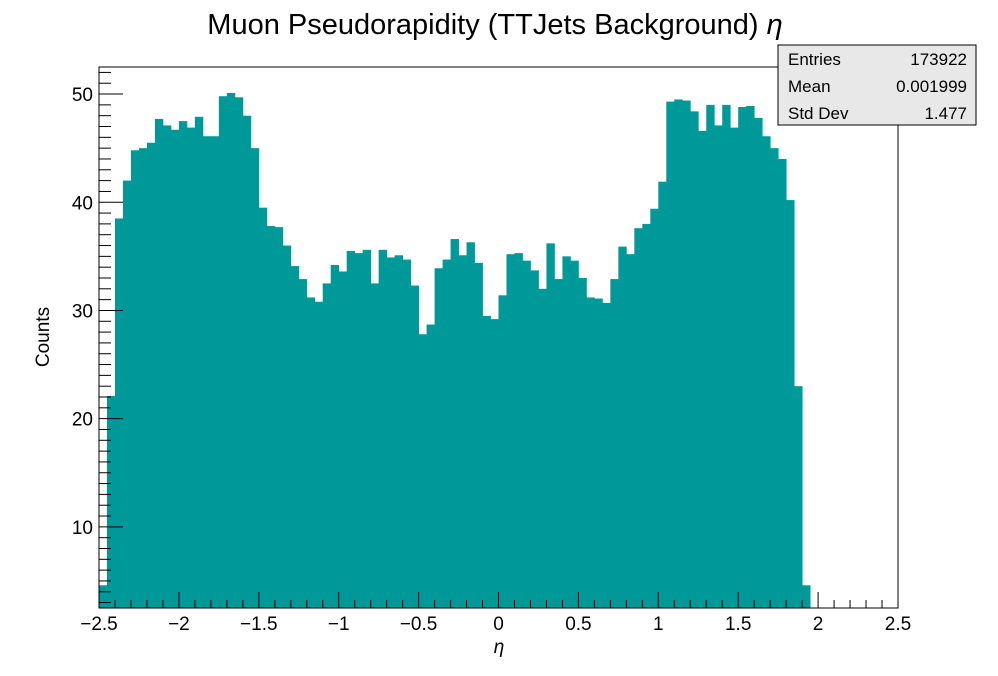 The image size is (998, 676). Describe the element at coordinates (931, 86) in the screenshot. I see `stats-mean-value: 0.001999` at that location.